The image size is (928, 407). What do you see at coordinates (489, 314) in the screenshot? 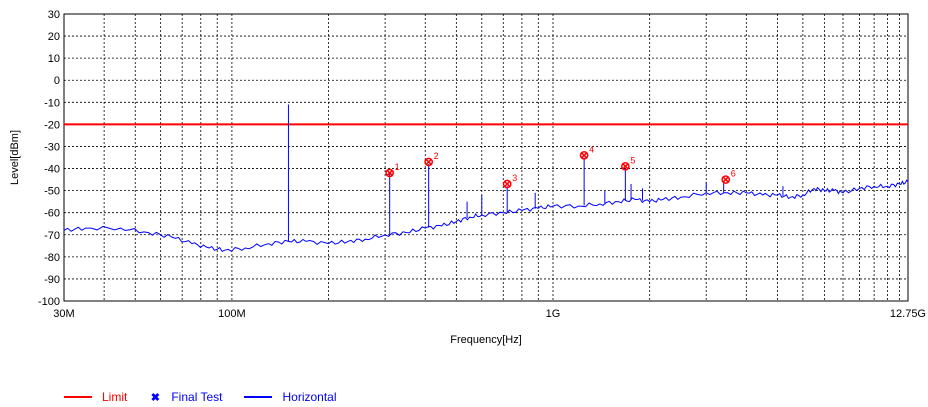
I see `x-axis-ticks: 30M 100M 1G 12.75G` at bounding box center [489, 314].